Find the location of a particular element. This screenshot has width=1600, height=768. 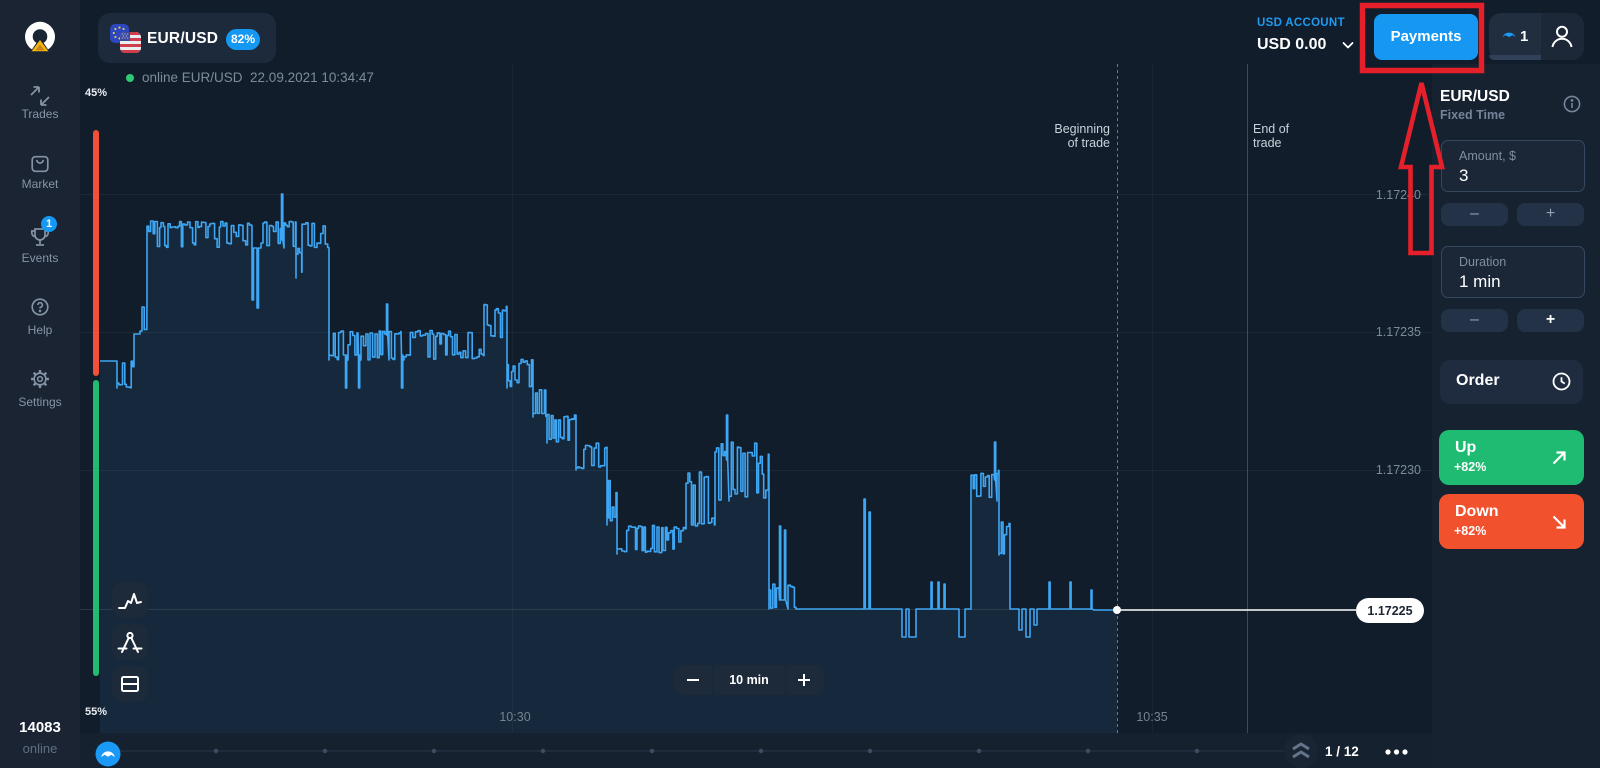

svg-text: of trade is located at coordinates (1089, 143).